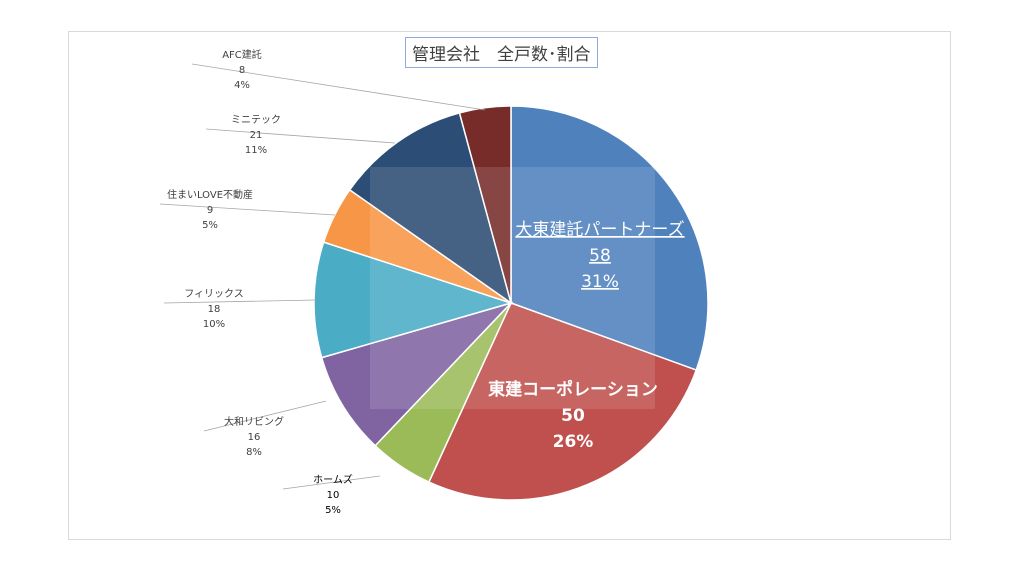  What do you see at coordinates (573, 416) in the screenshot?
I see `data-label-1-1: 50` at bounding box center [573, 416].